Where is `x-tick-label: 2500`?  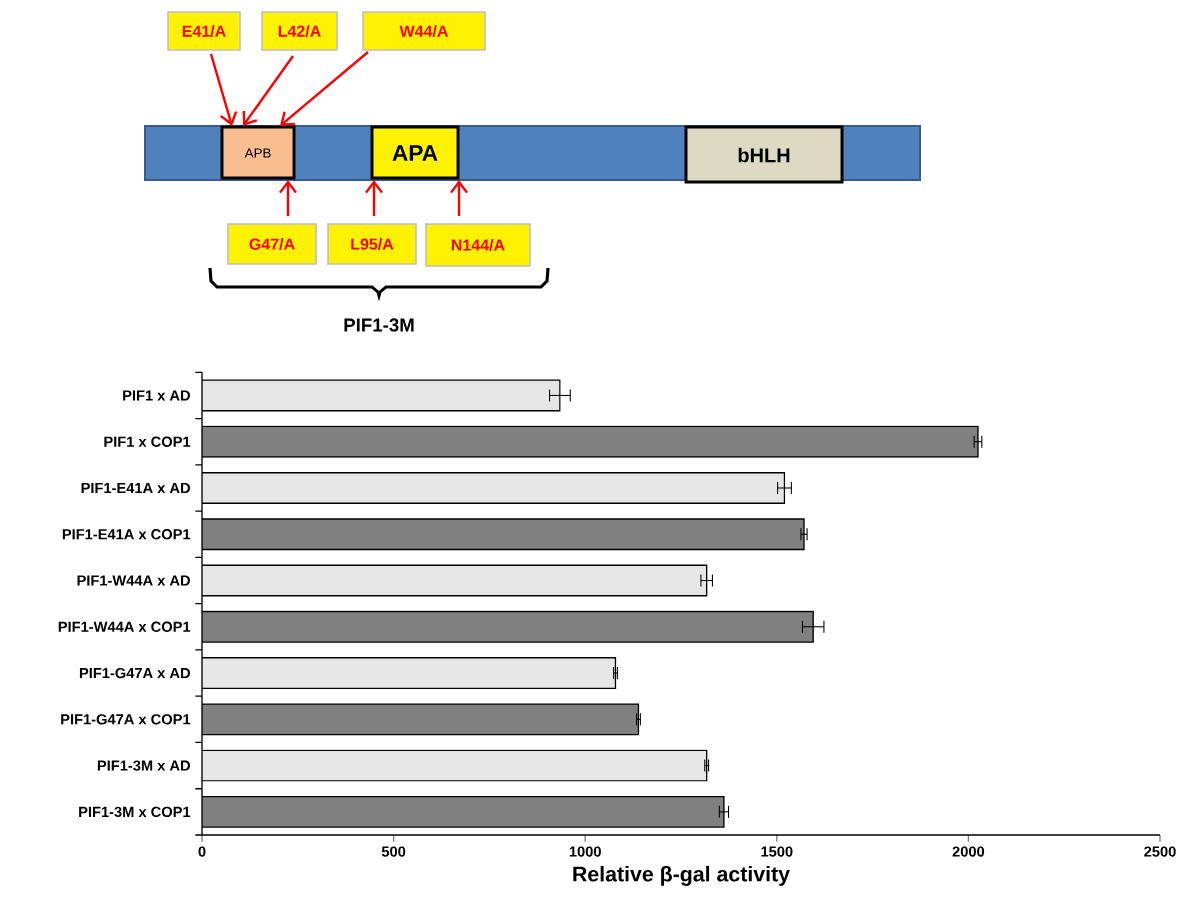
x-tick-label: 2500 is located at coordinates (1160, 851).